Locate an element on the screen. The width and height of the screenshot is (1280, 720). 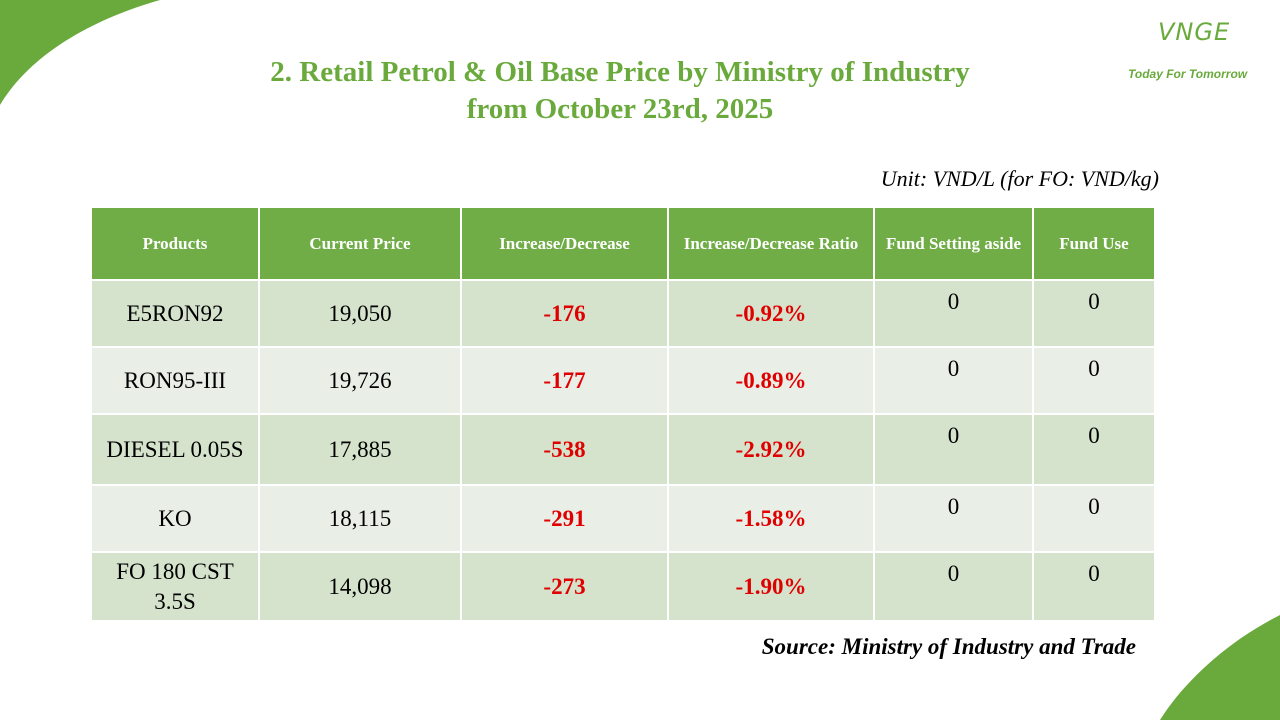
table-cell: -538 is located at coordinates (564, 449).